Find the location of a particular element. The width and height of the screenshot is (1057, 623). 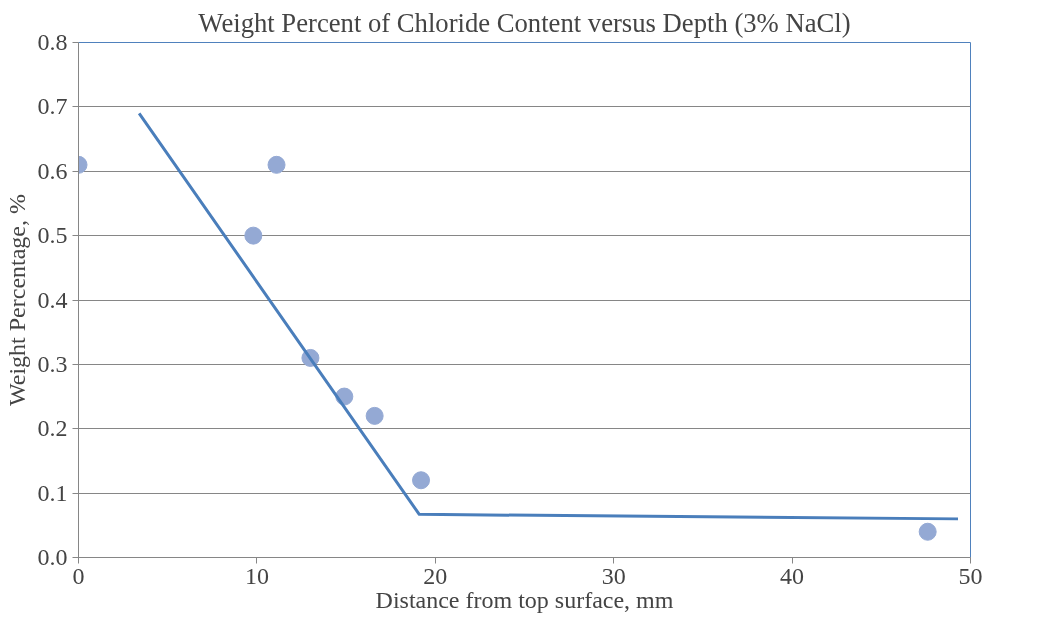

y-tick-label: 0.3 is located at coordinates (52, 363).